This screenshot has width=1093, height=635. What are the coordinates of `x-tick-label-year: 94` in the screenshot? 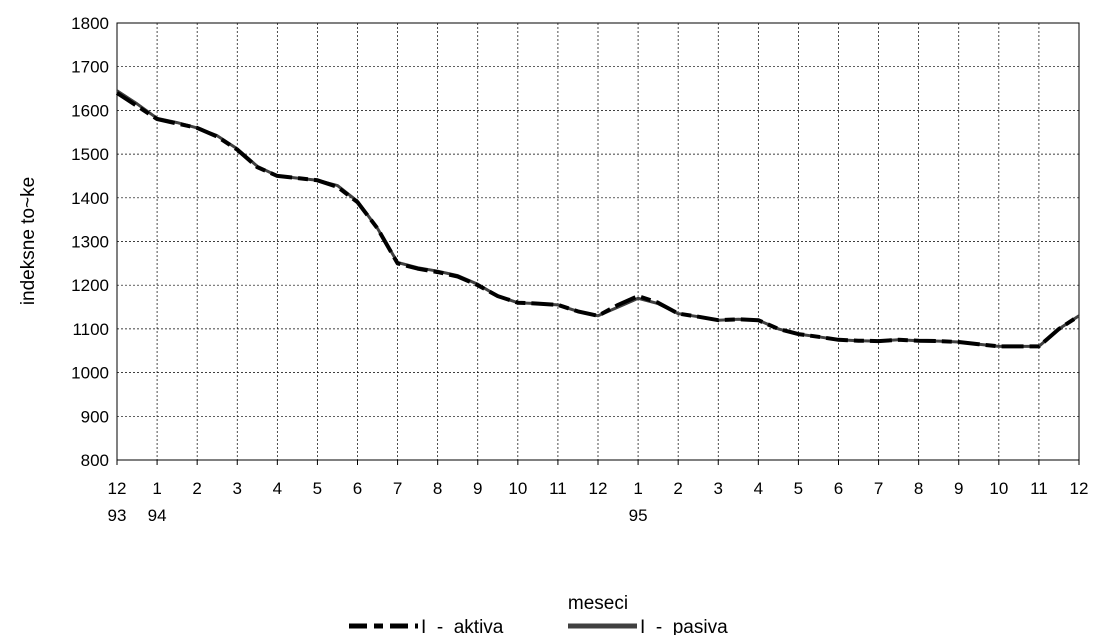 It's located at (157, 515).